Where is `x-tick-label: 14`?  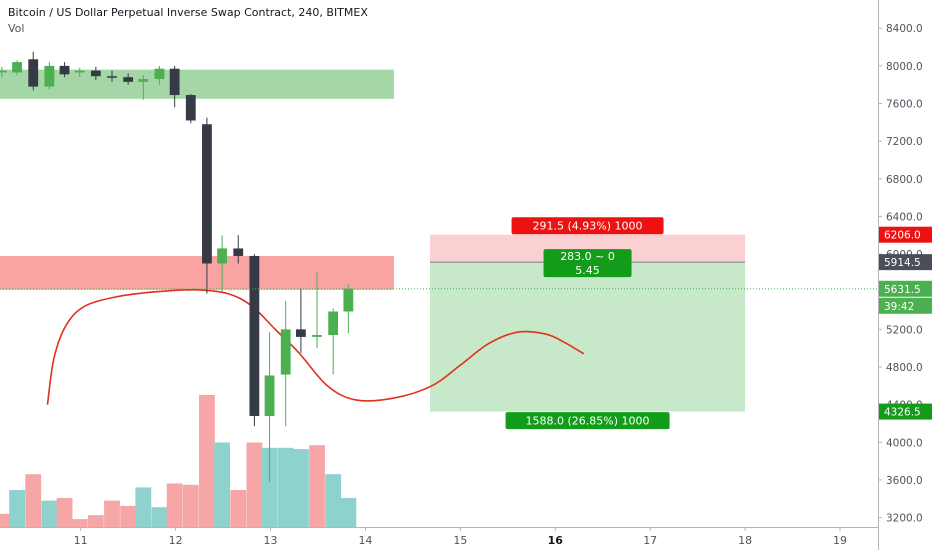
x-tick-label: 14 is located at coordinates (365, 540).